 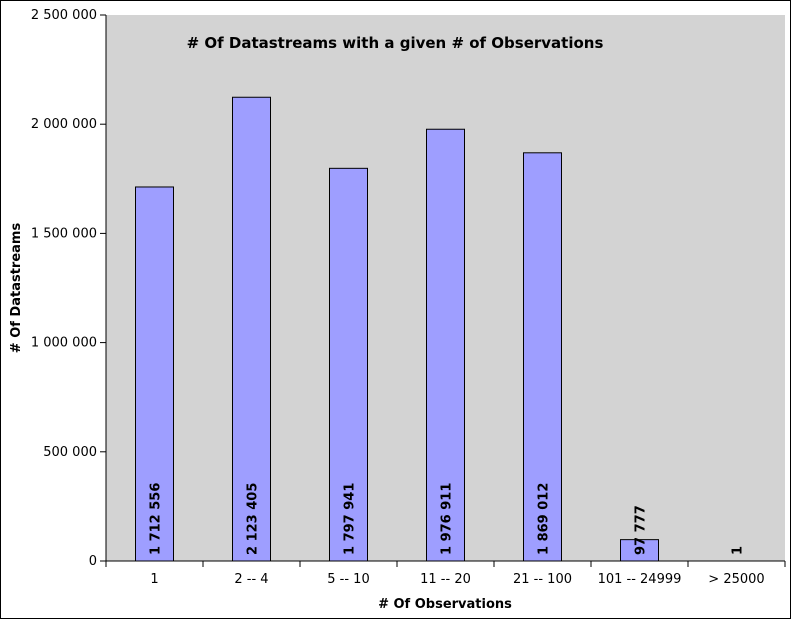 I want to click on y-tick-label: 2 500 000, so click(x=64, y=15).